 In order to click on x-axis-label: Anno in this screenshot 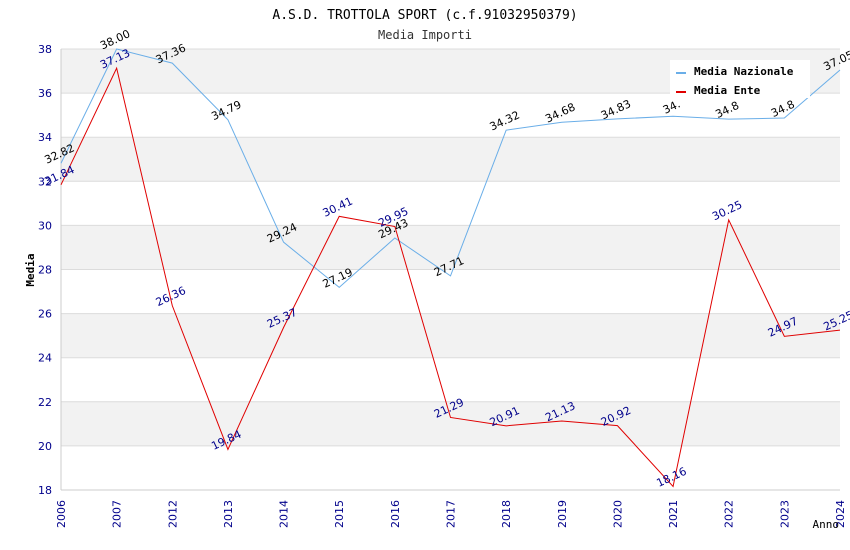, I will do `click(826, 524)`.